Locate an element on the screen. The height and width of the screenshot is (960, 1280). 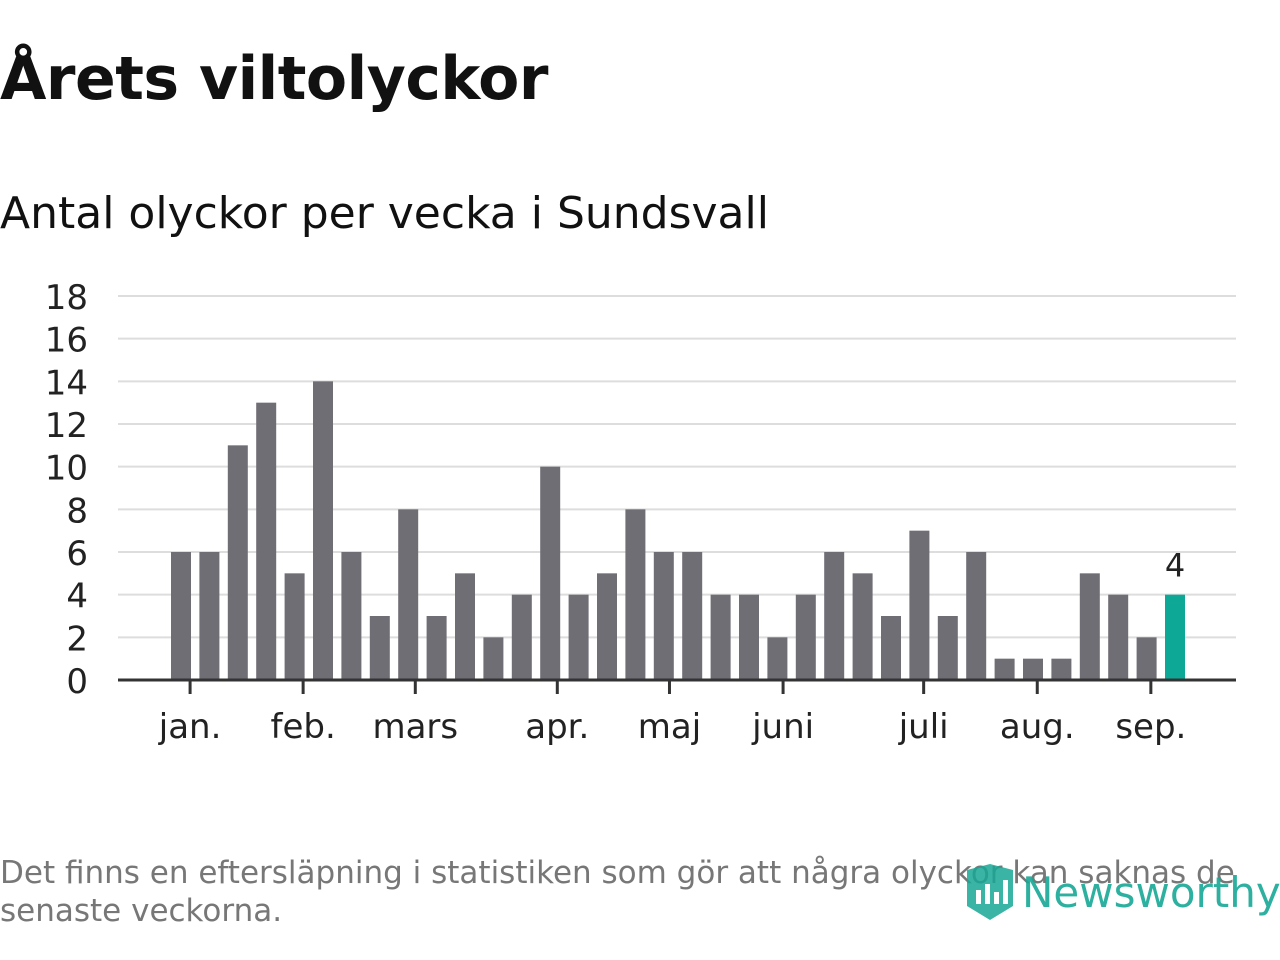
newsworthy-chart-icon is located at coordinates (990, 892).